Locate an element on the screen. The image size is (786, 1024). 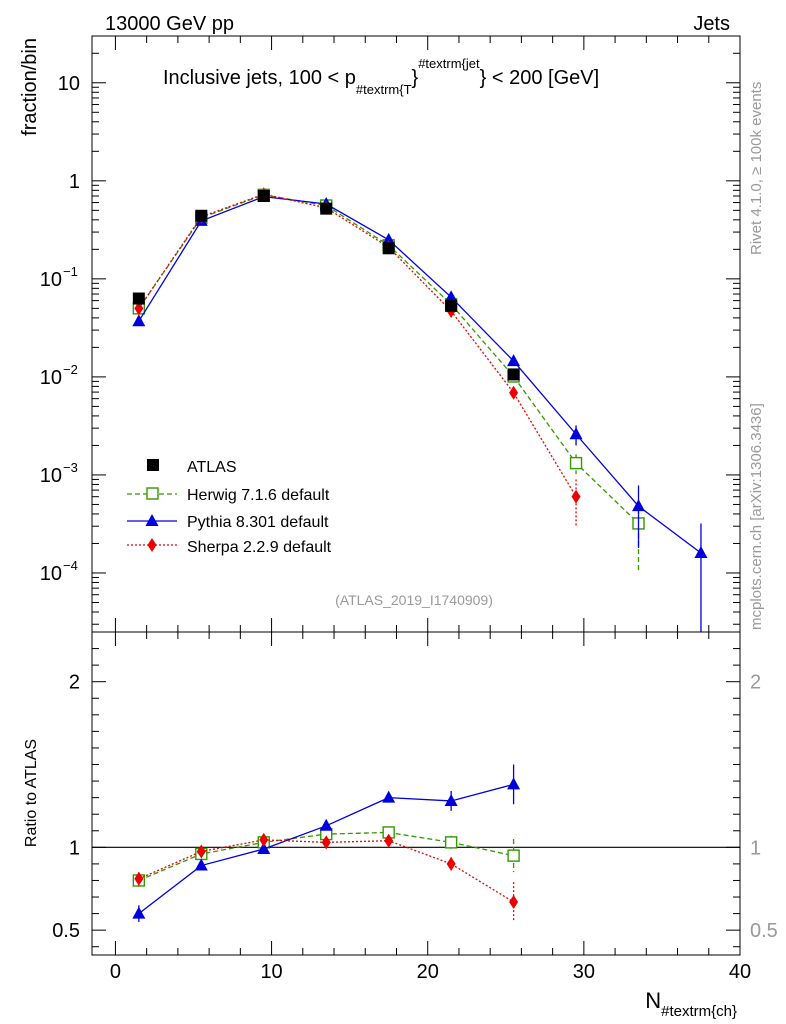
x-axis-label: N#textrm{ch} is located at coordinates (691, 1004).